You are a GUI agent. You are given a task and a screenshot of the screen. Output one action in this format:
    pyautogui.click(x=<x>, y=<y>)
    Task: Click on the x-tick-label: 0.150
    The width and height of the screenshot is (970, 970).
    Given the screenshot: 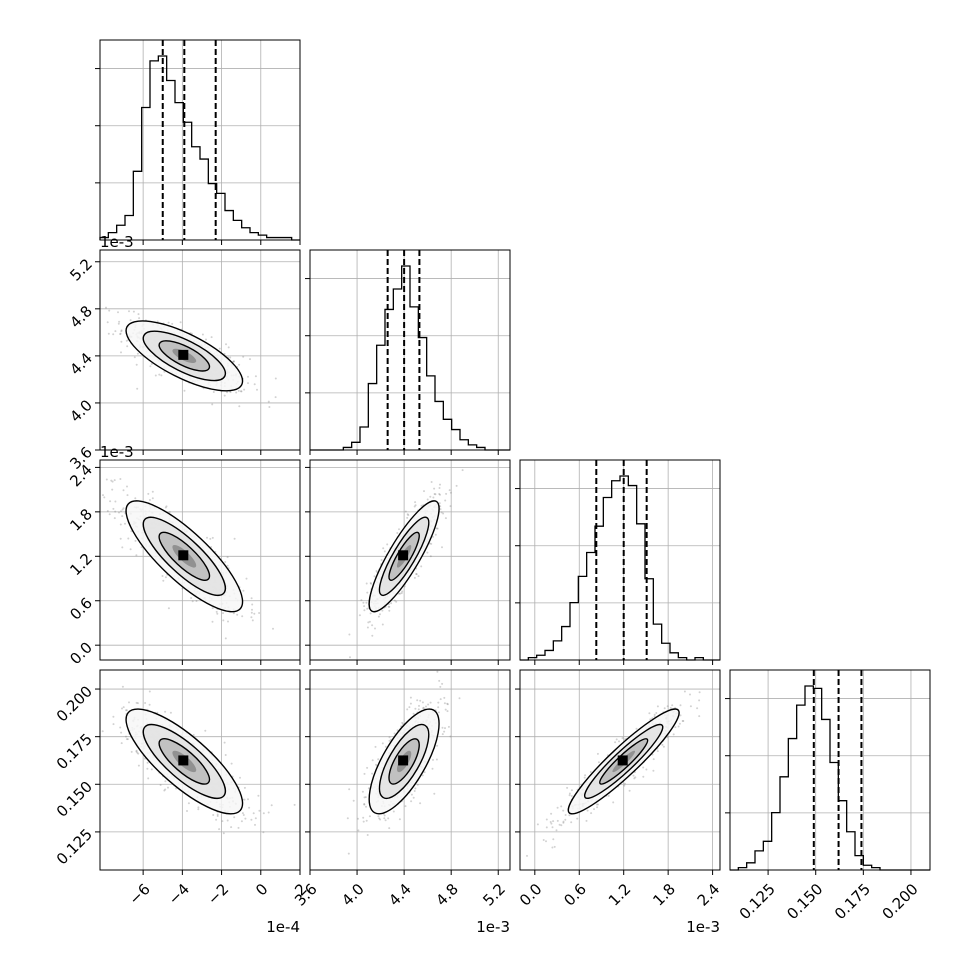 What is the action you would take?
    pyautogui.click(x=804, y=901)
    